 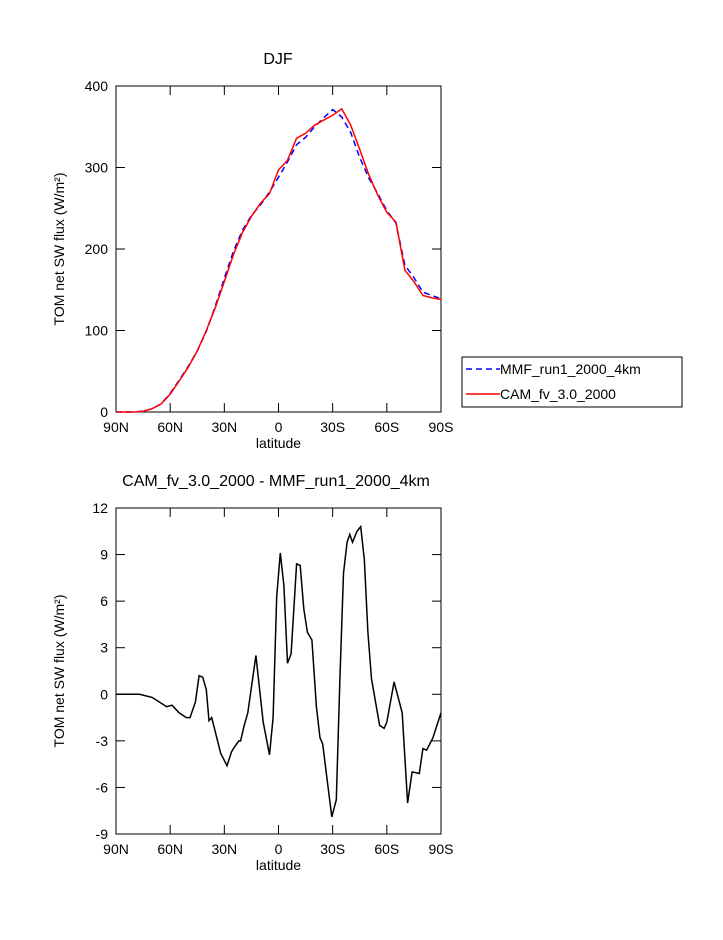 What do you see at coordinates (102, 834) in the screenshot?
I see `y-tick-label: -9` at bounding box center [102, 834].